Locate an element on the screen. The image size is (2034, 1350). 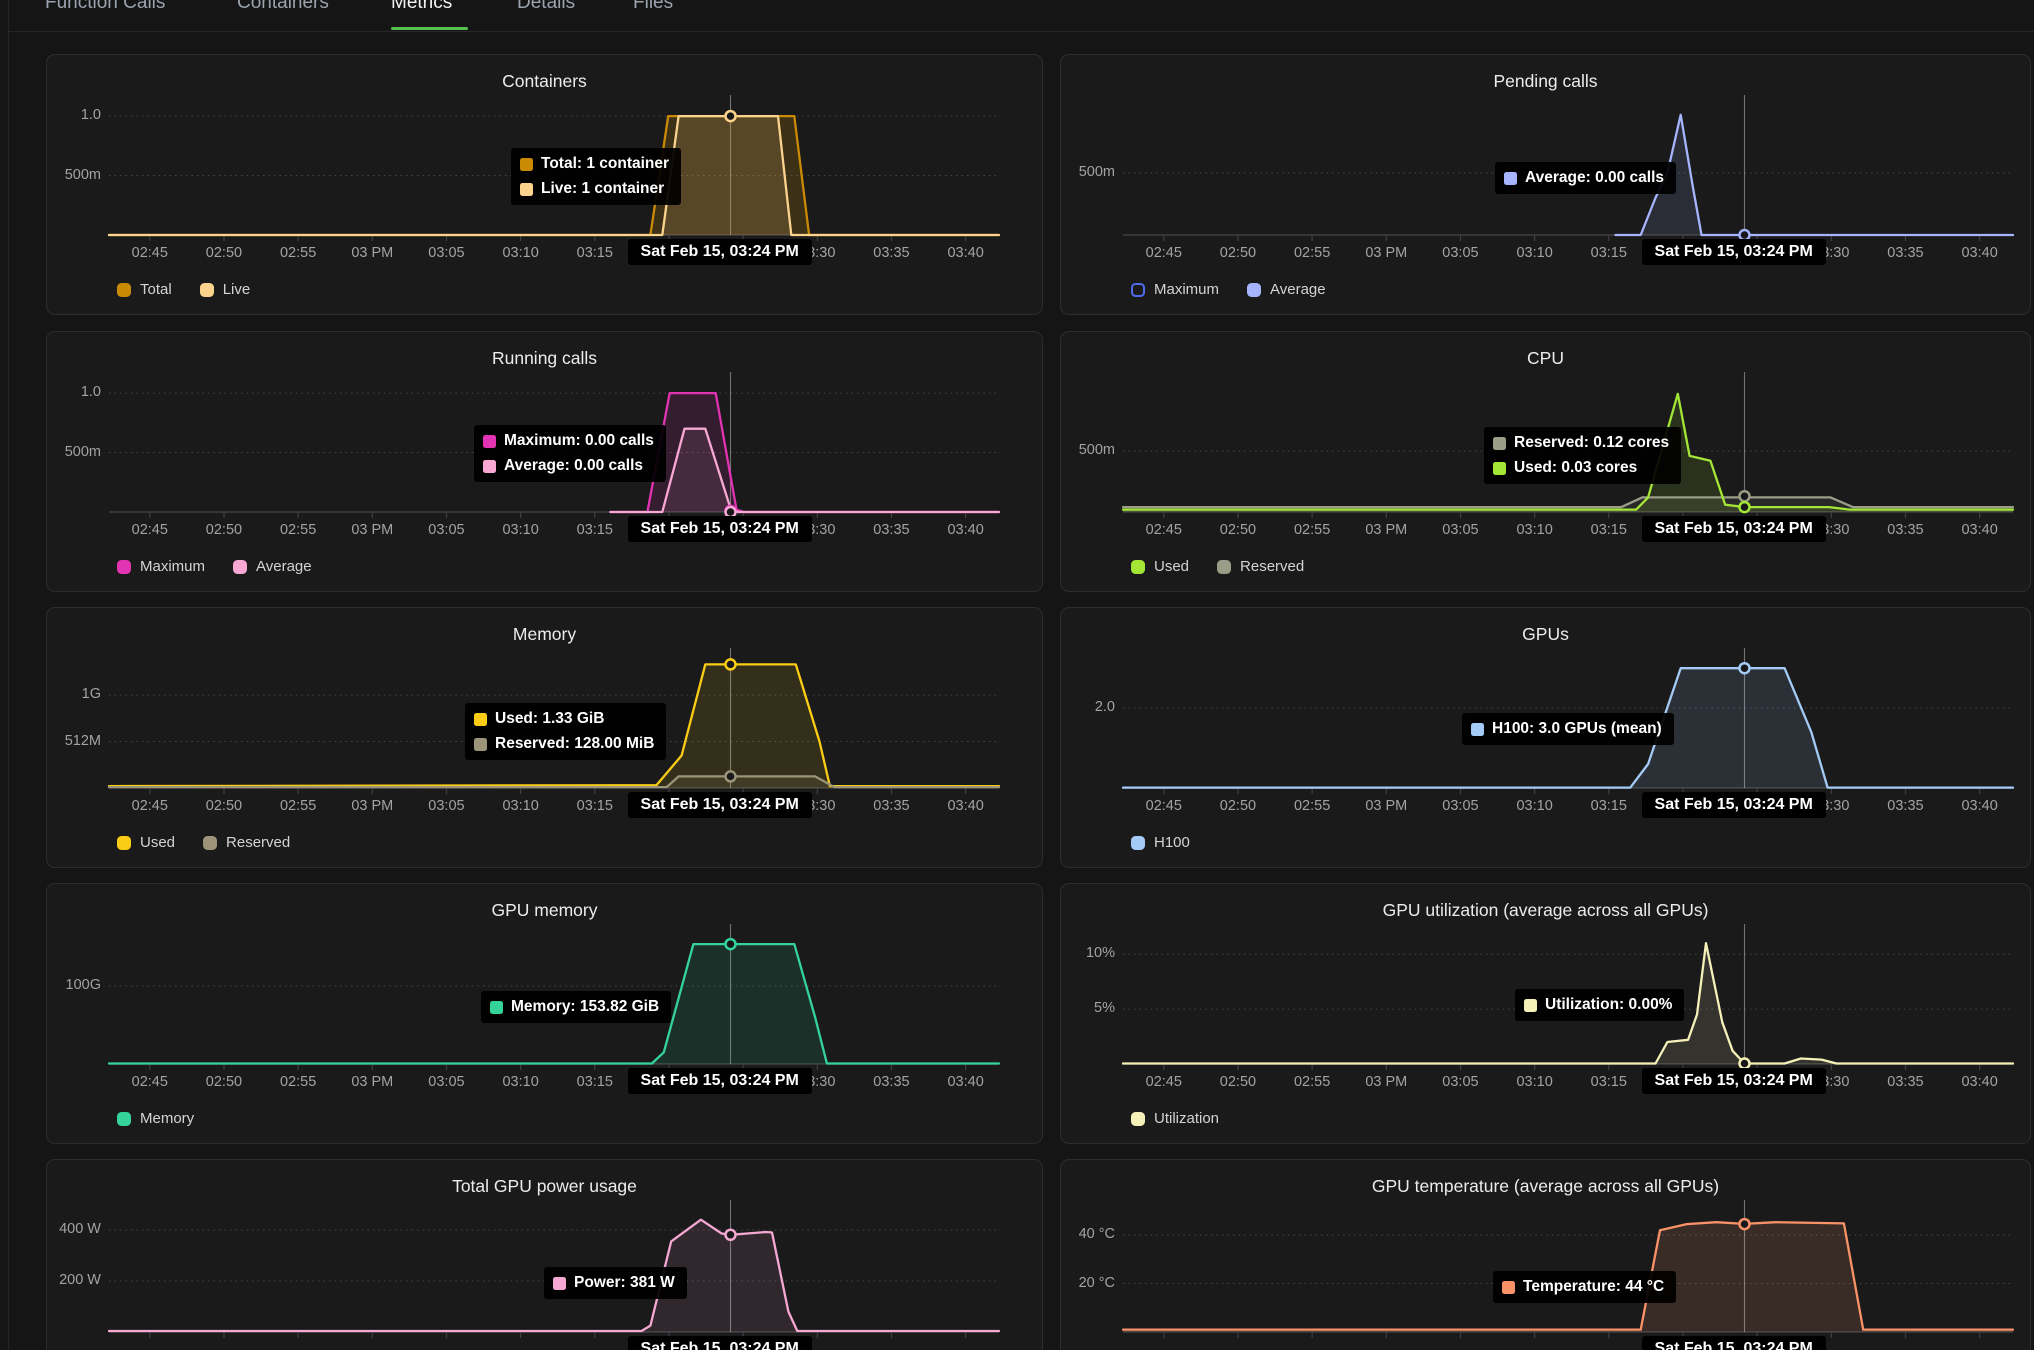
series-line-utilization is located at coordinates (1568, 1003).